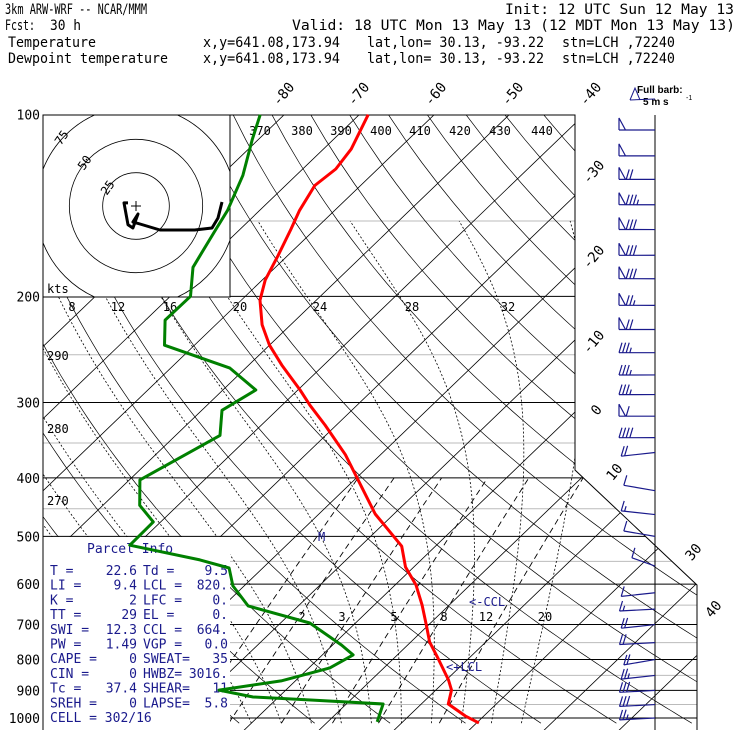  Describe the element at coordinates (212, 586) in the screenshot. I see `parcel-info-value: 820.` at that location.